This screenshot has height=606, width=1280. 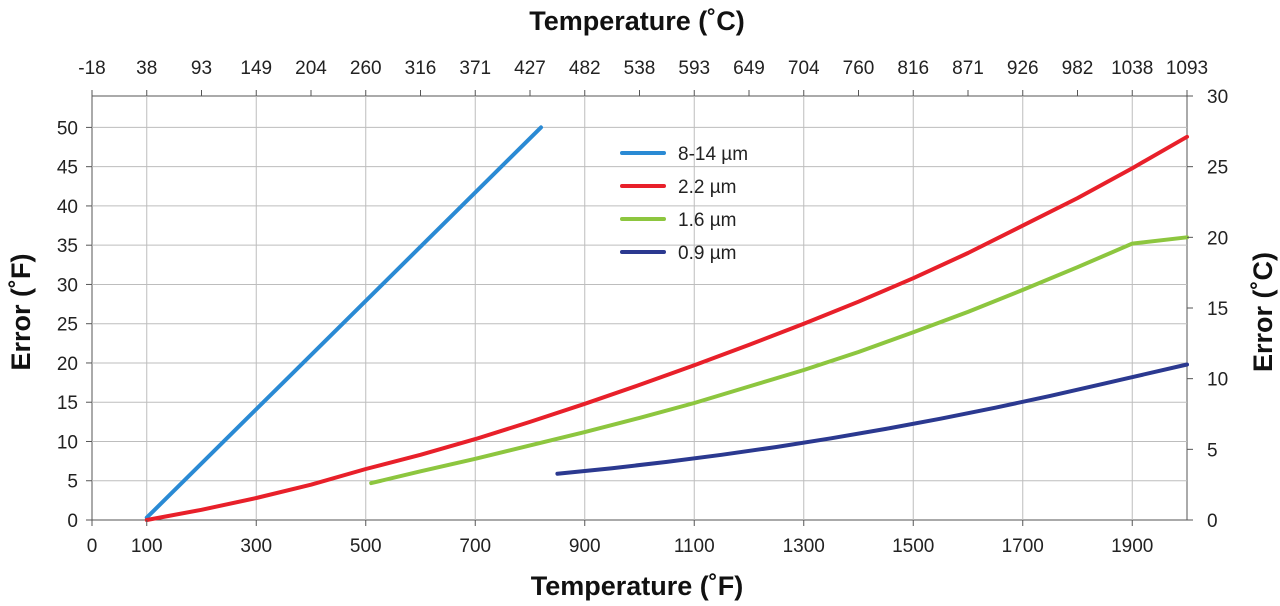 I want to click on x-top-tick-label: 816, so click(x=913, y=68).